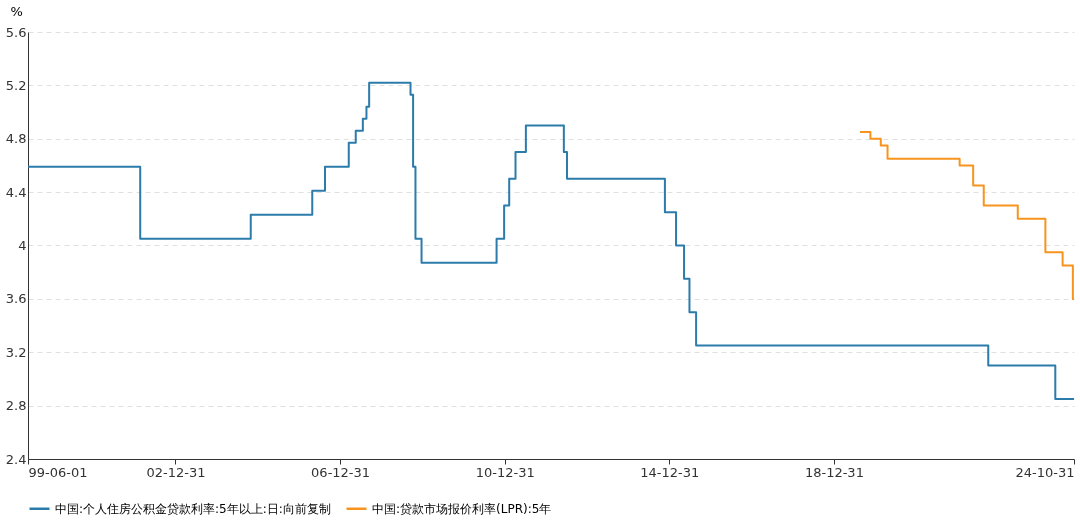 The height and width of the screenshot is (520, 1080). I want to click on x-tick-label: 06-12-31, so click(341, 472).